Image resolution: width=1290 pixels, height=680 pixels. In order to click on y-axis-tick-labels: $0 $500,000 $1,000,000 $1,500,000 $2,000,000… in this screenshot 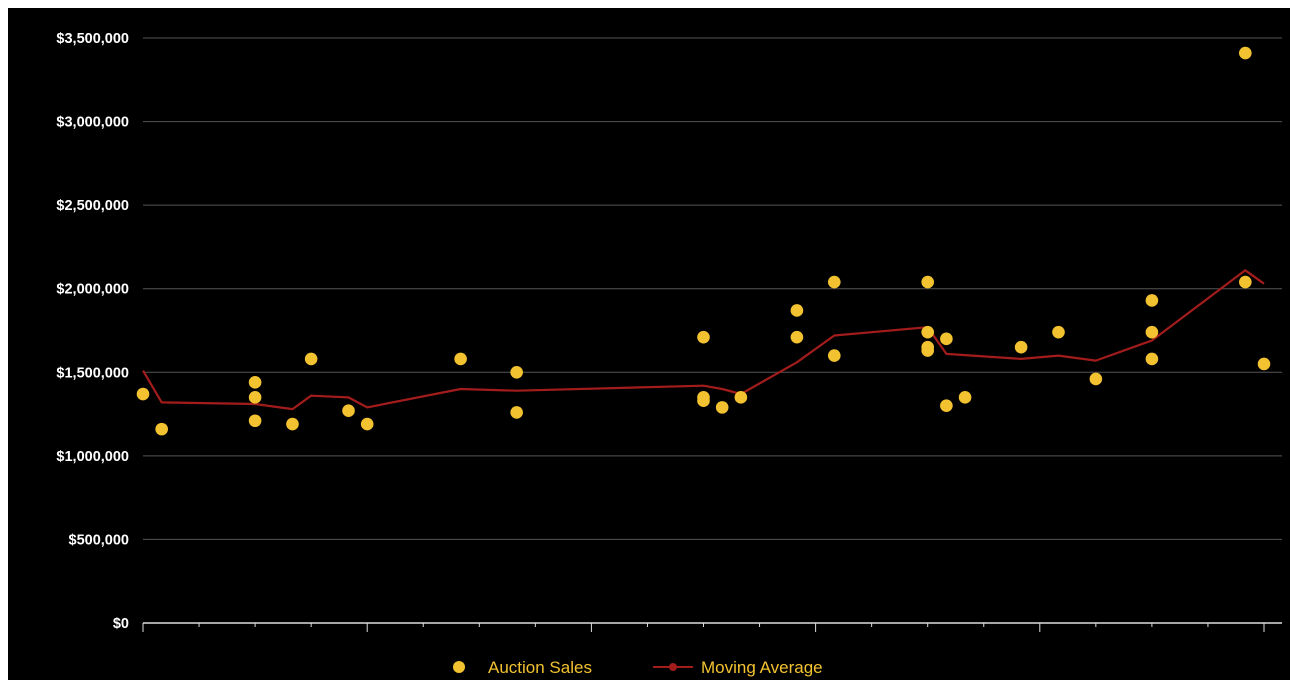, I will do `click(92, 331)`.